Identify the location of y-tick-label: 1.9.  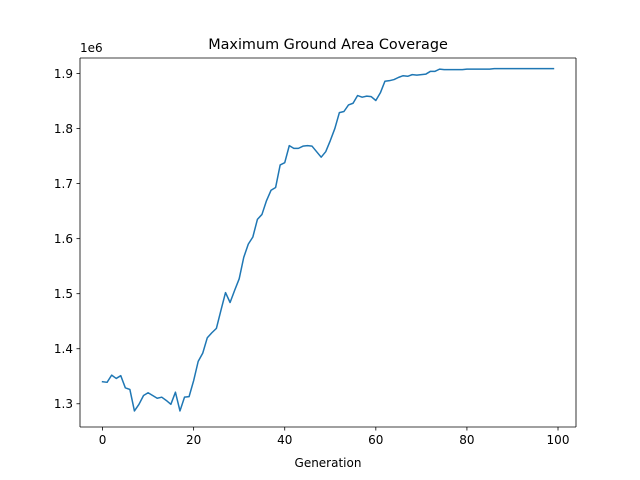
(63, 74).